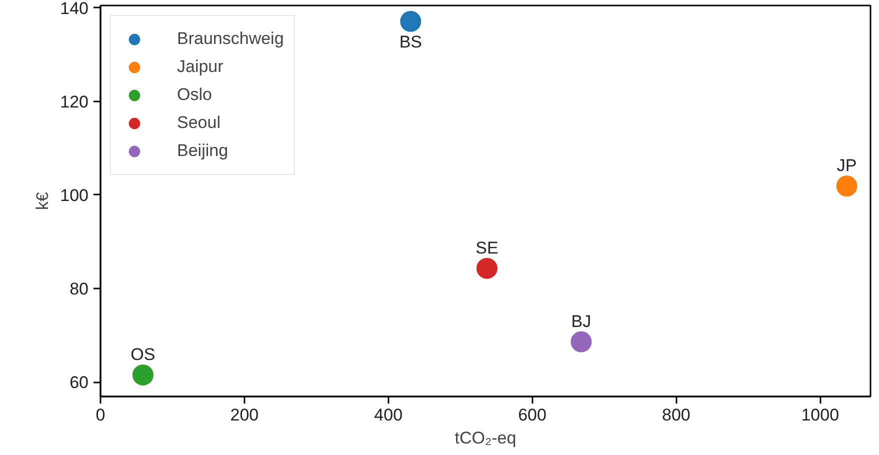 The height and width of the screenshot is (455, 879). What do you see at coordinates (581, 321) in the screenshot?
I see `annotation: BJ` at bounding box center [581, 321].